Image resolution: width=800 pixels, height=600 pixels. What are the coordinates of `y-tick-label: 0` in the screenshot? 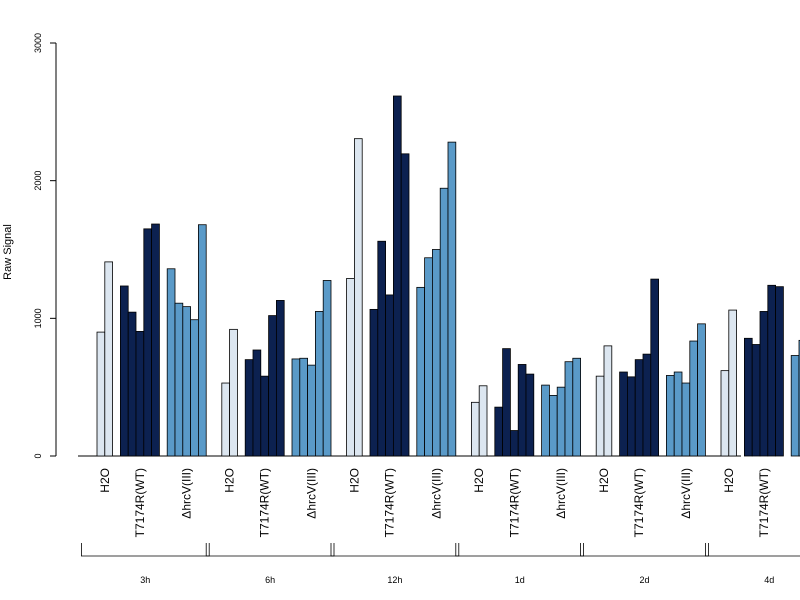 It's located at (38, 455).